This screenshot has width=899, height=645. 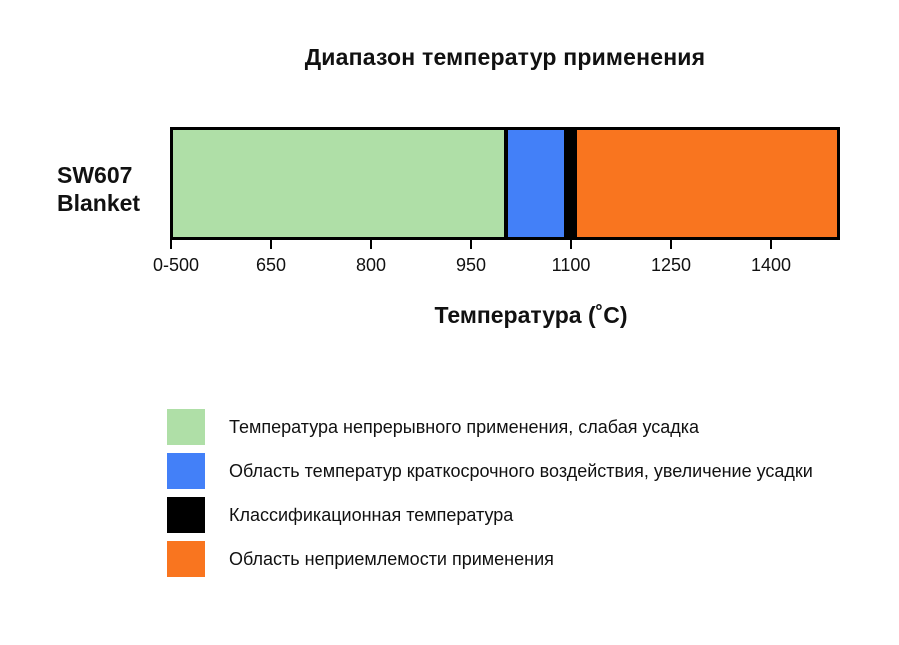 What do you see at coordinates (531, 315) in the screenshot?
I see `x-axis-title: Температура (˚C)` at bounding box center [531, 315].